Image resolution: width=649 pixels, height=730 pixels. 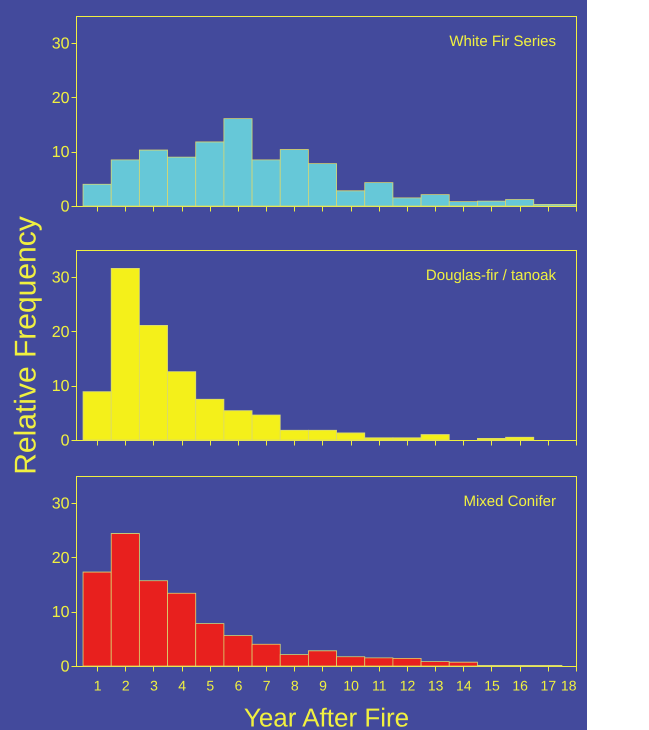 What do you see at coordinates (126, 686) in the screenshot?
I see `x-tick-label: 2` at bounding box center [126, 686].